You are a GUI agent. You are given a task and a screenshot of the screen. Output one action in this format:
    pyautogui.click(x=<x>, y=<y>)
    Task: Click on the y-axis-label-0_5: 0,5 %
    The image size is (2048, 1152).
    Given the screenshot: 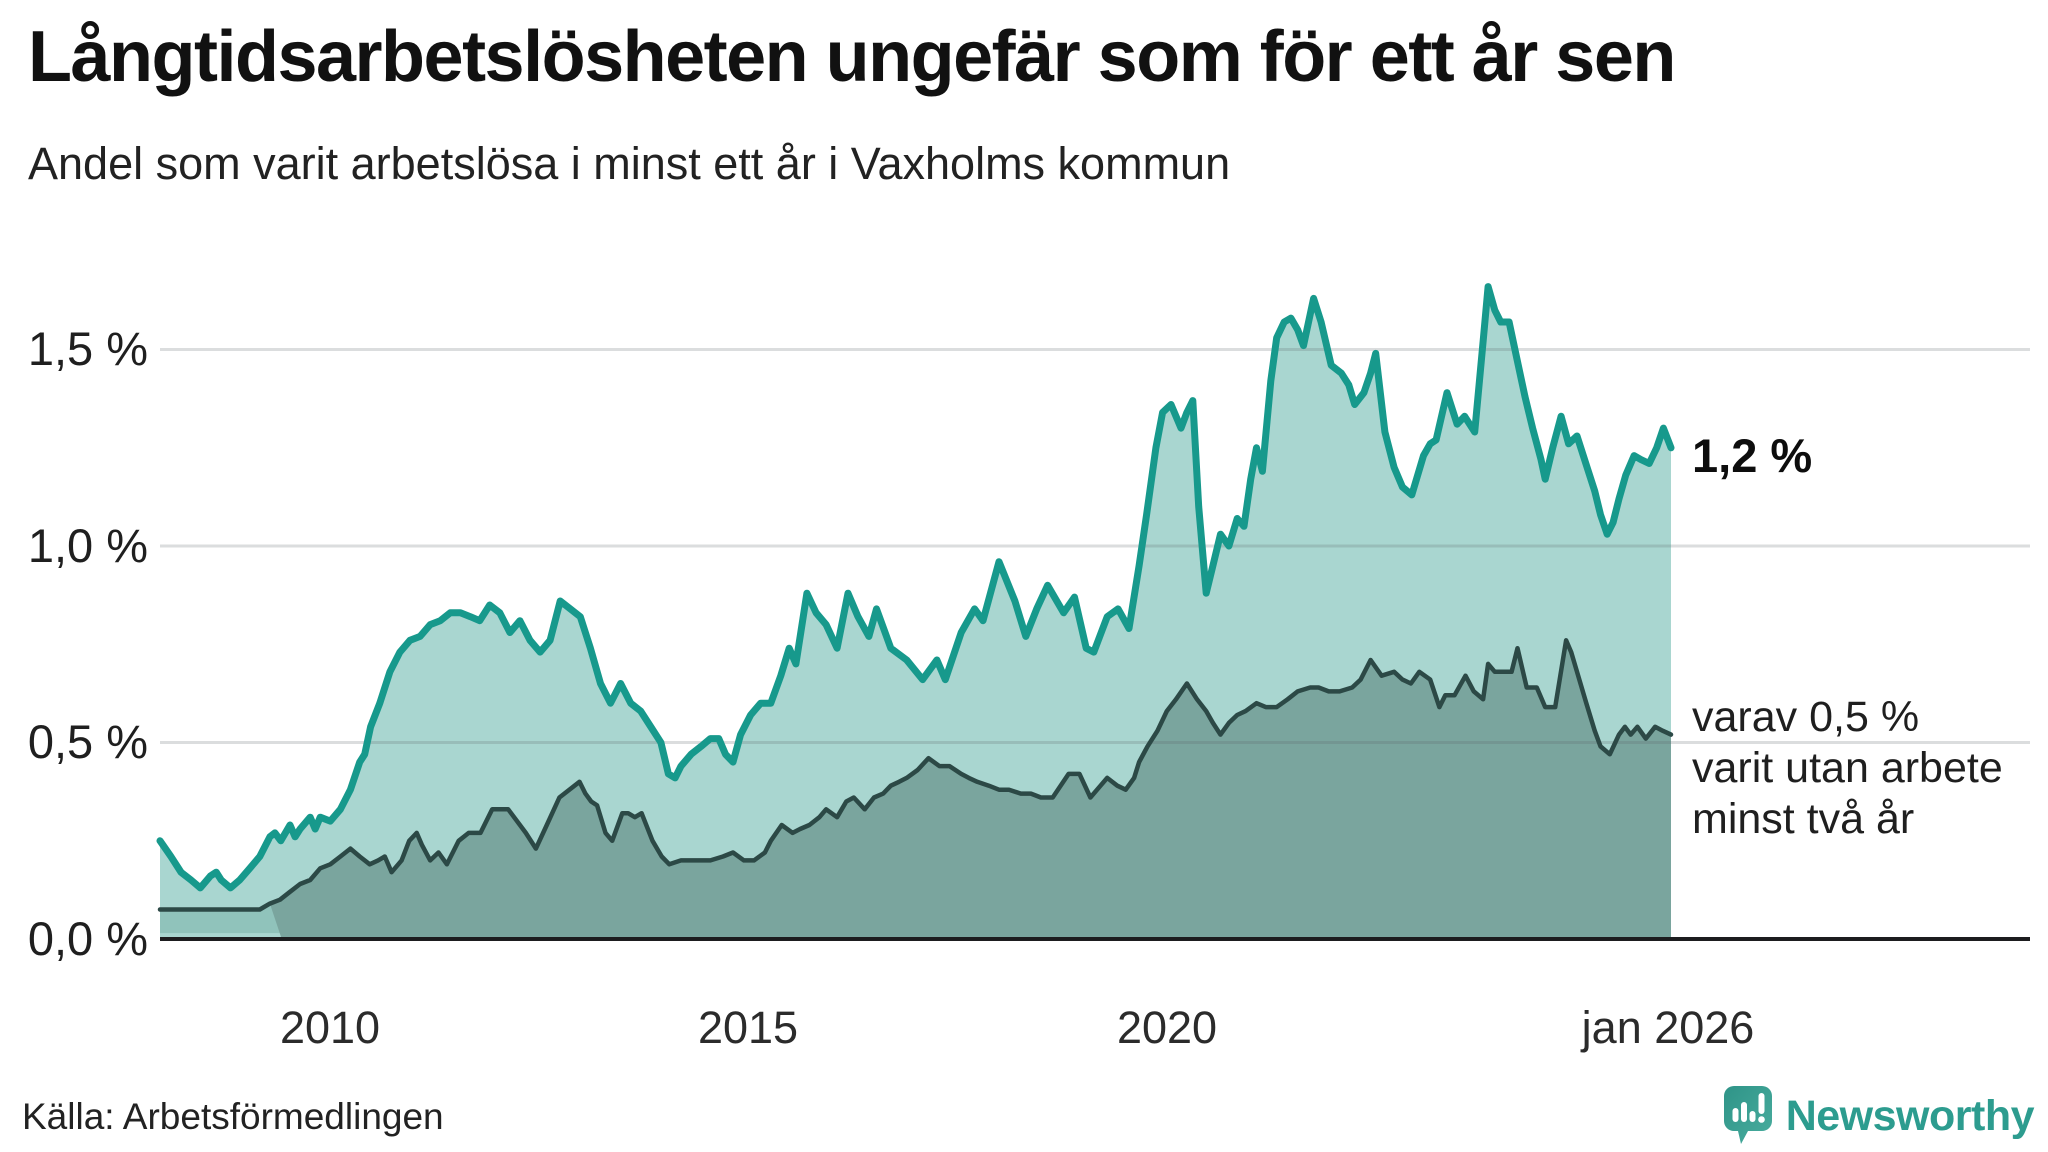 What is the action you would take?
    pyautogui.click(x=87, y=741)
    